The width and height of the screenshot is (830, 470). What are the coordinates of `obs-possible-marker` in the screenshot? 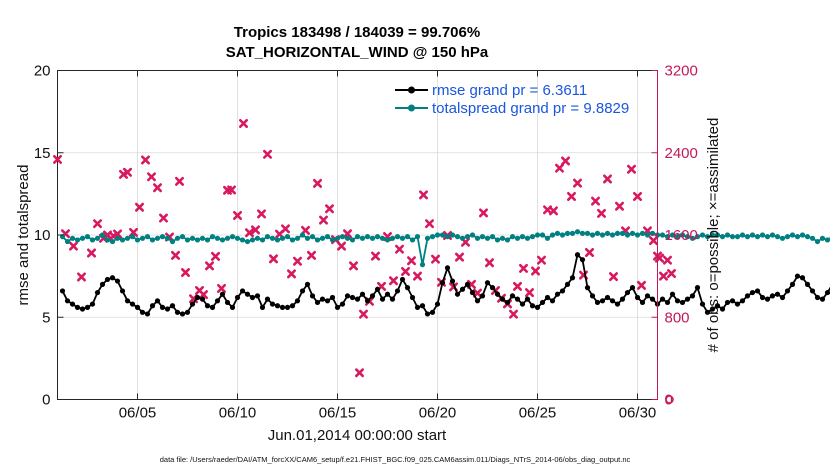 It's located at (669, 399).